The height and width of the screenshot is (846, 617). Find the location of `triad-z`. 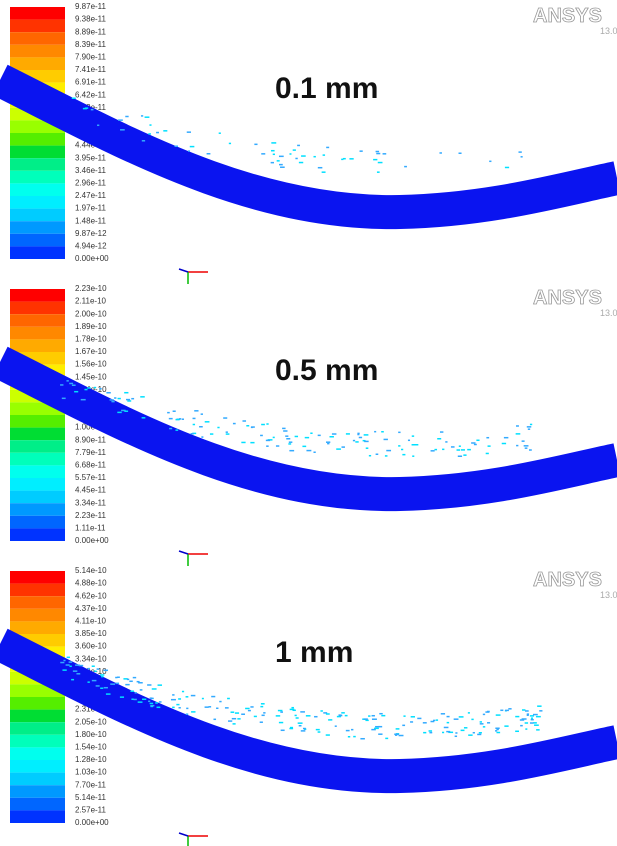

triad-z is located at coordinates (183, 834).